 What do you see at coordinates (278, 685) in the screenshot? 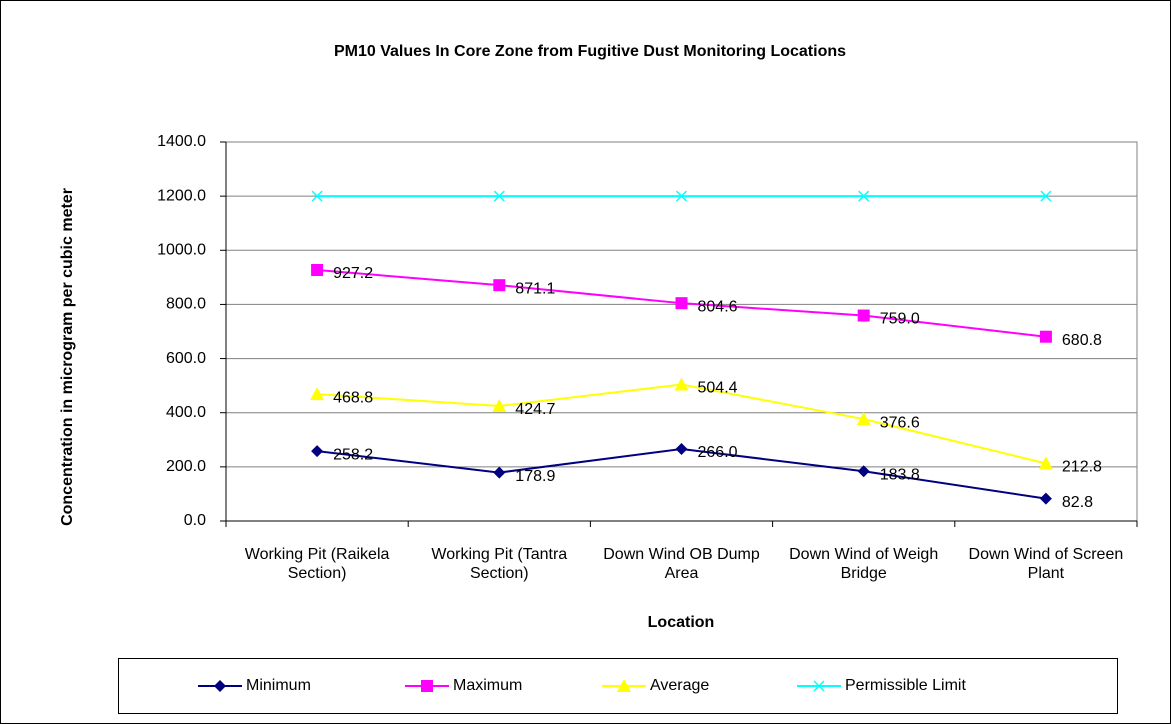
I see `legend-label: Minimum` at bounding box center [278, 685].